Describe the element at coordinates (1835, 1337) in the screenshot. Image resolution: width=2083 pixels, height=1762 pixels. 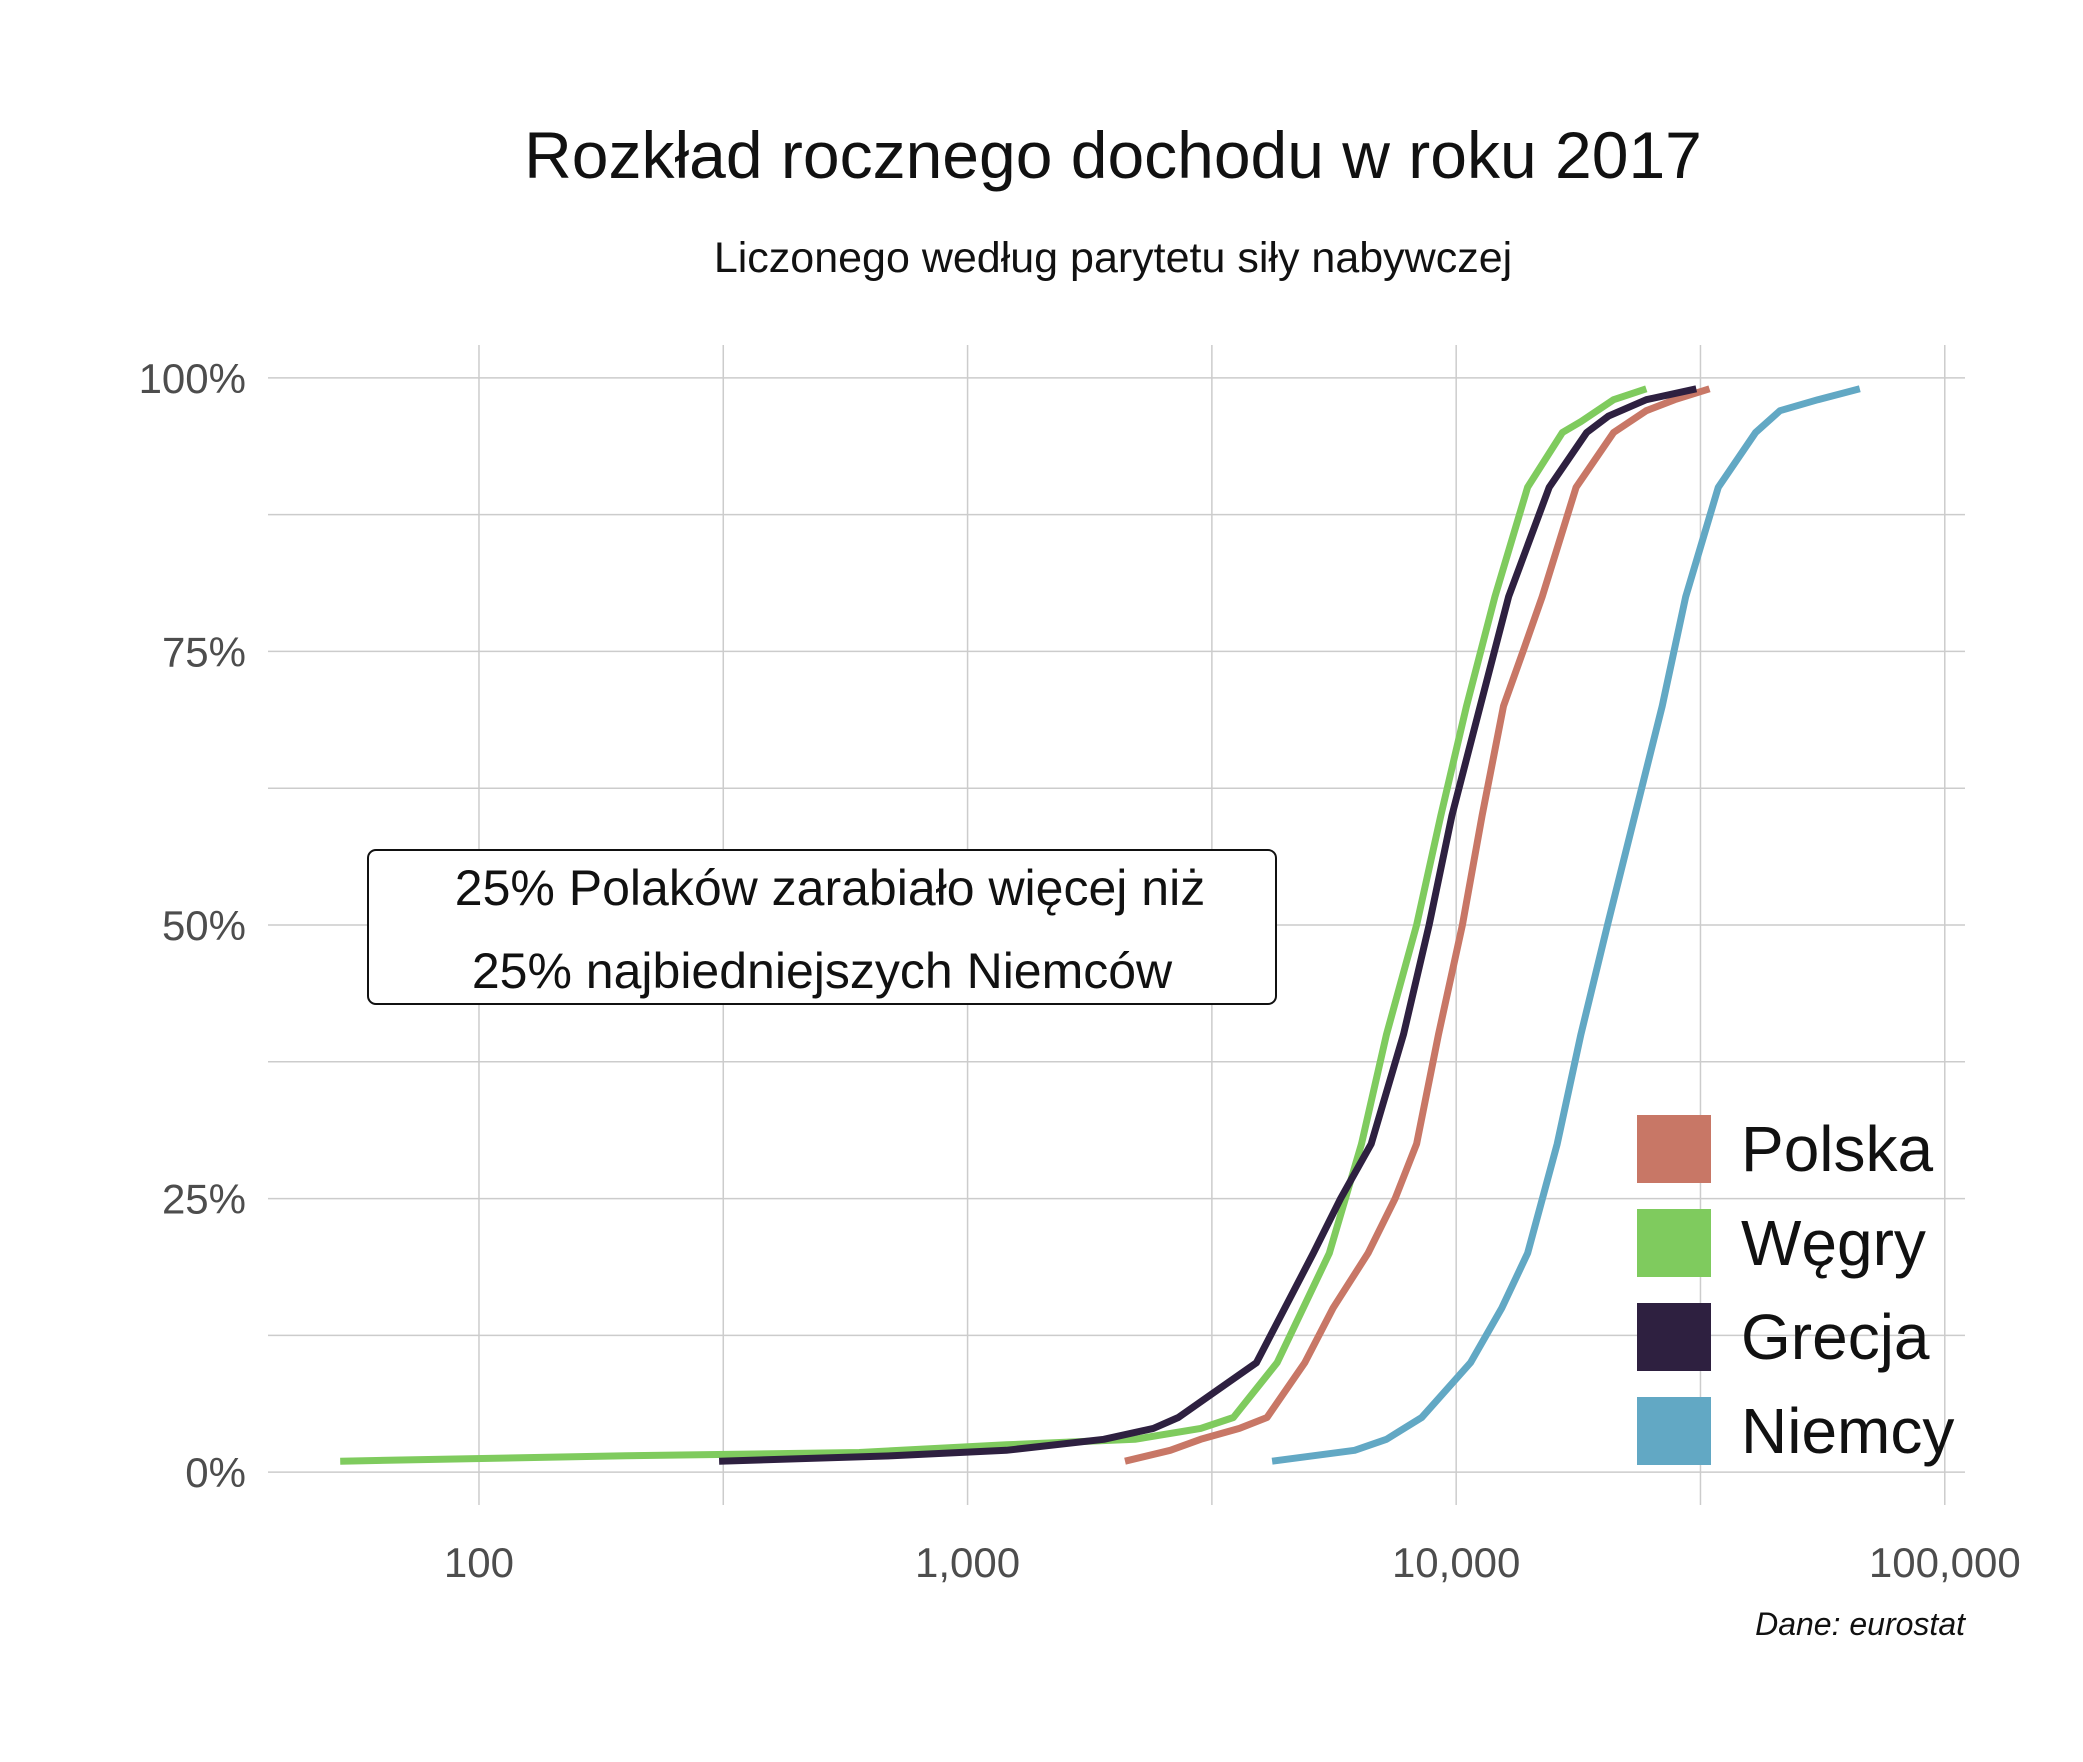
I see `legend-label-grecja: Grecja` at that location.